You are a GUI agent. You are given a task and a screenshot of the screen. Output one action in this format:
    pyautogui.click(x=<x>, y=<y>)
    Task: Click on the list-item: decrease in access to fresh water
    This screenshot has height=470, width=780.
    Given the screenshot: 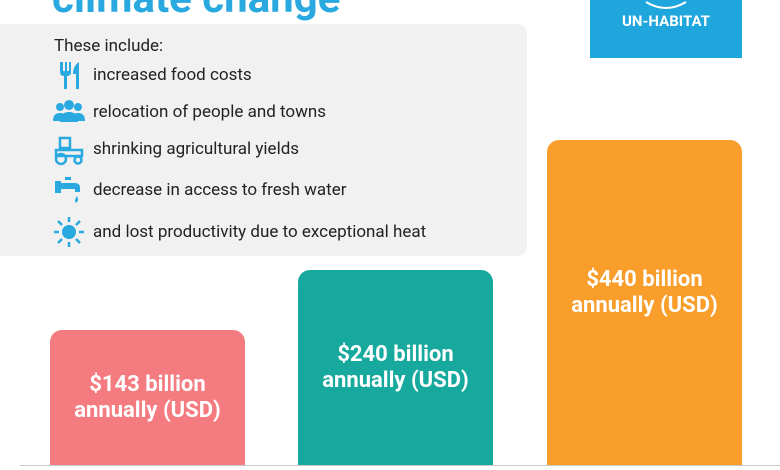 What is the action you would take?
    pyautogui.click(x=199, y=190)
    